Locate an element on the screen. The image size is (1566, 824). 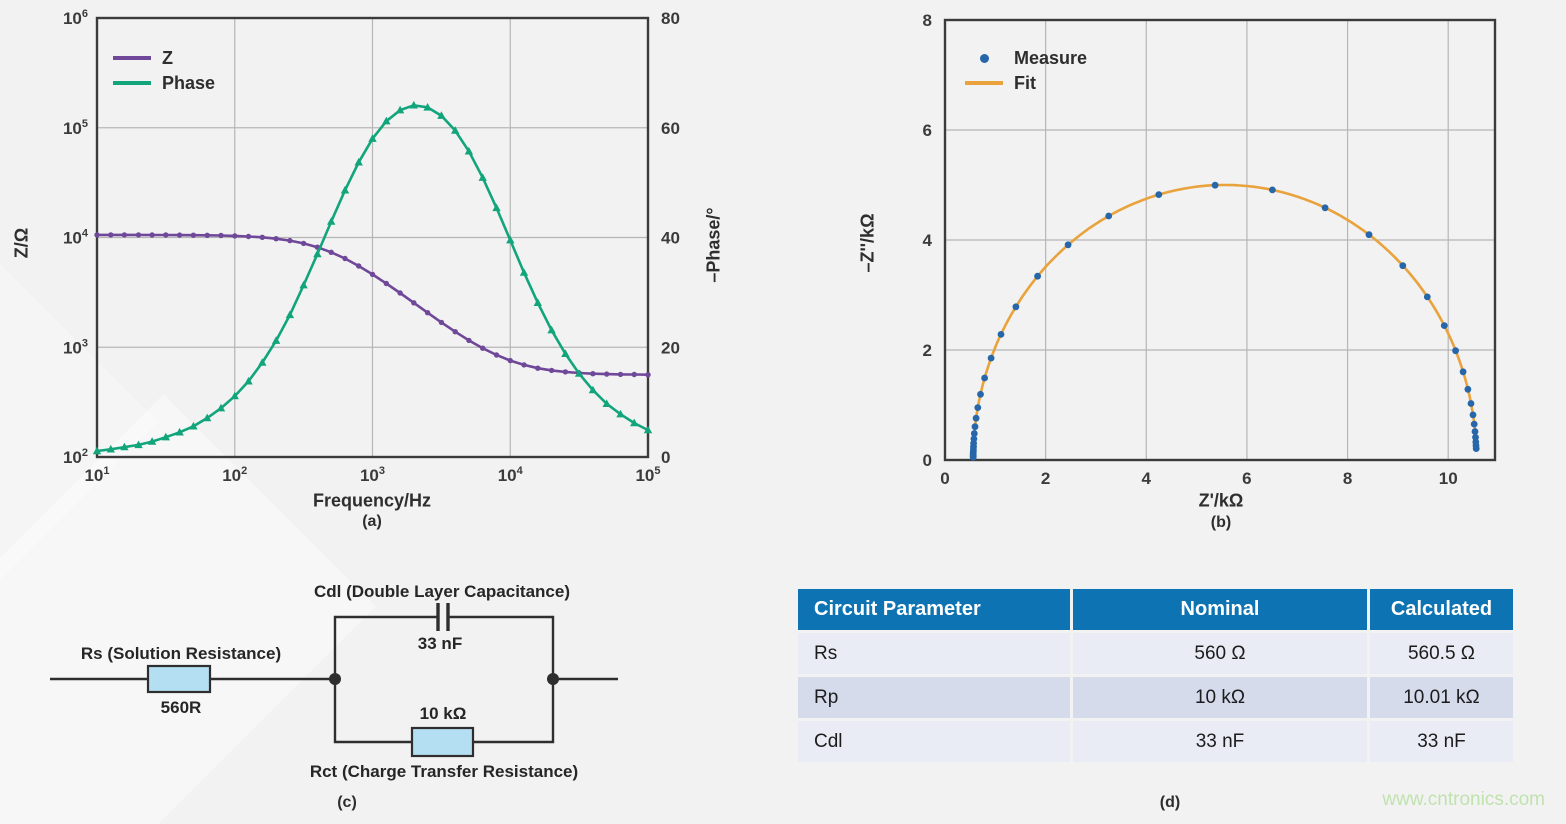
table-header-cell: Calculated is located at coordinates (1441, 609).